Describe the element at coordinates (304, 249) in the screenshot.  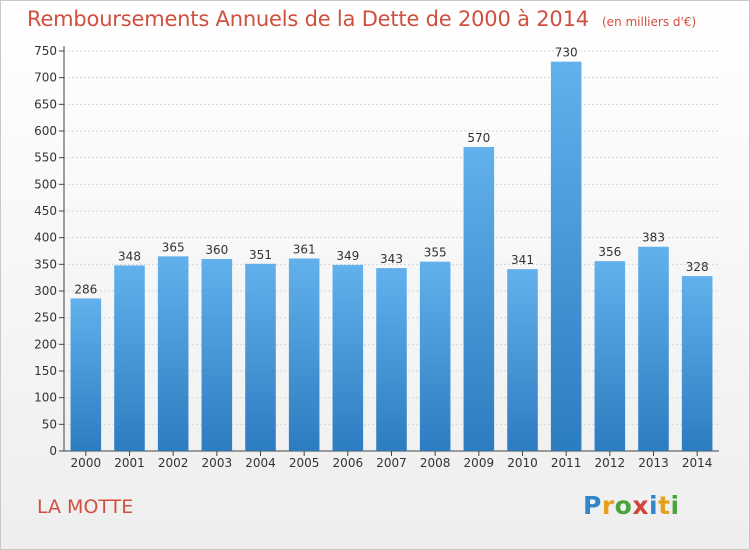
I see `data-label: 361` at that location.